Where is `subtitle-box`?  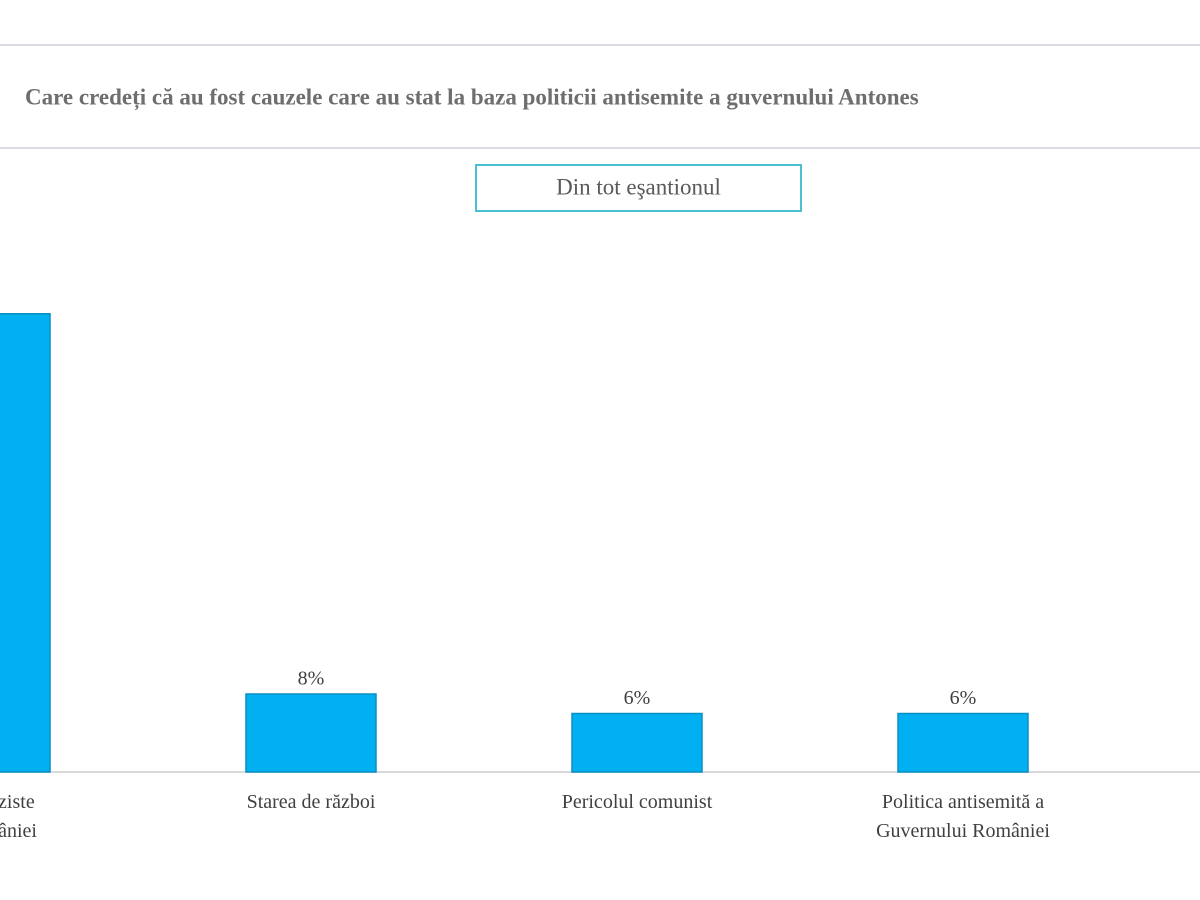
subtitle-box is located at coordinates (638, 188).